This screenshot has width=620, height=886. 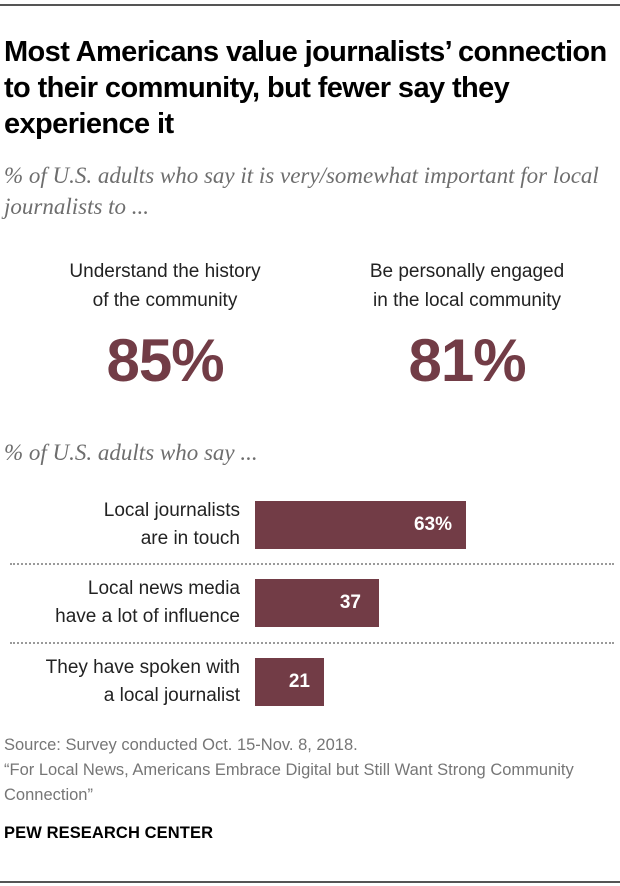 I want to click on bar-value: 63%, so click(x=432, y=524).